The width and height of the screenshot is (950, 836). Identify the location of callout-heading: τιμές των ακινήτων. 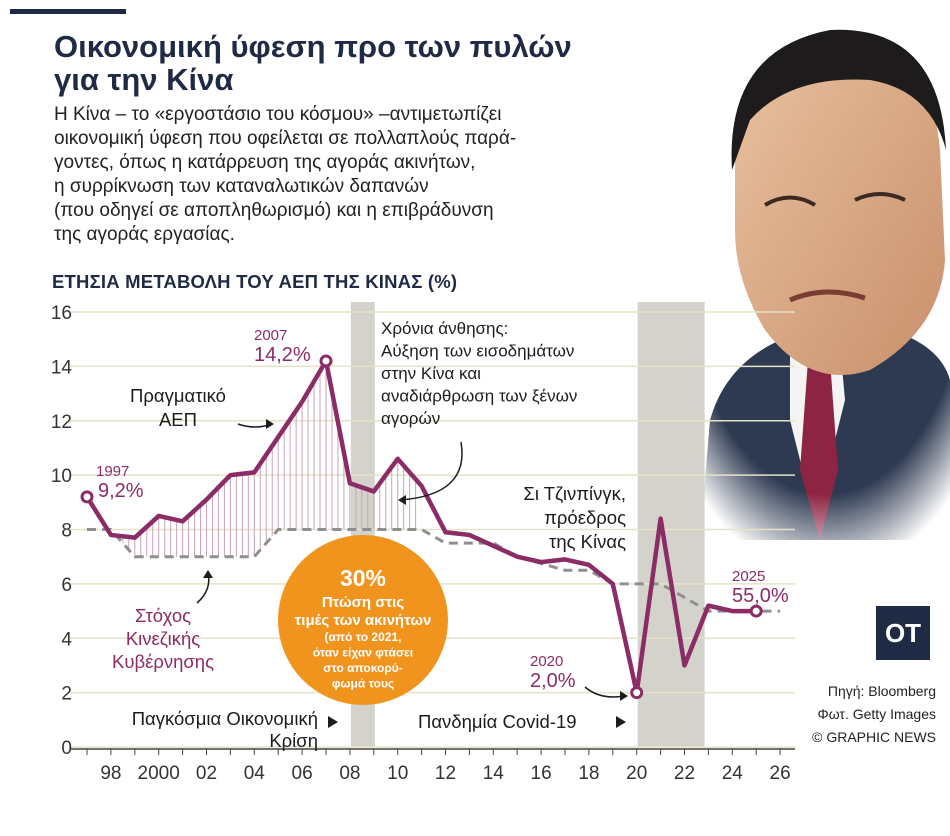
(363, 620).